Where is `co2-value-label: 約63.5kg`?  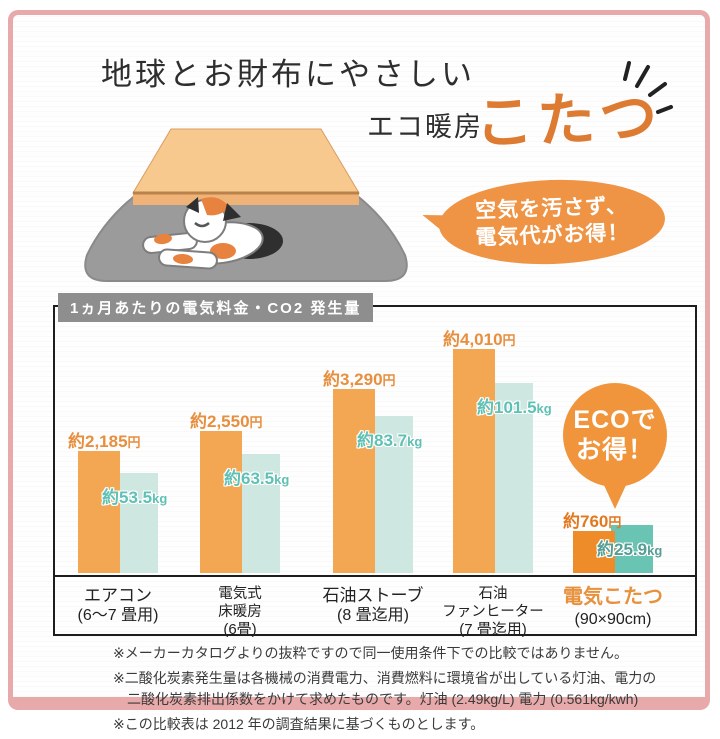
co2-value-label: 約63.5kg is located at coordinates (257, 478).